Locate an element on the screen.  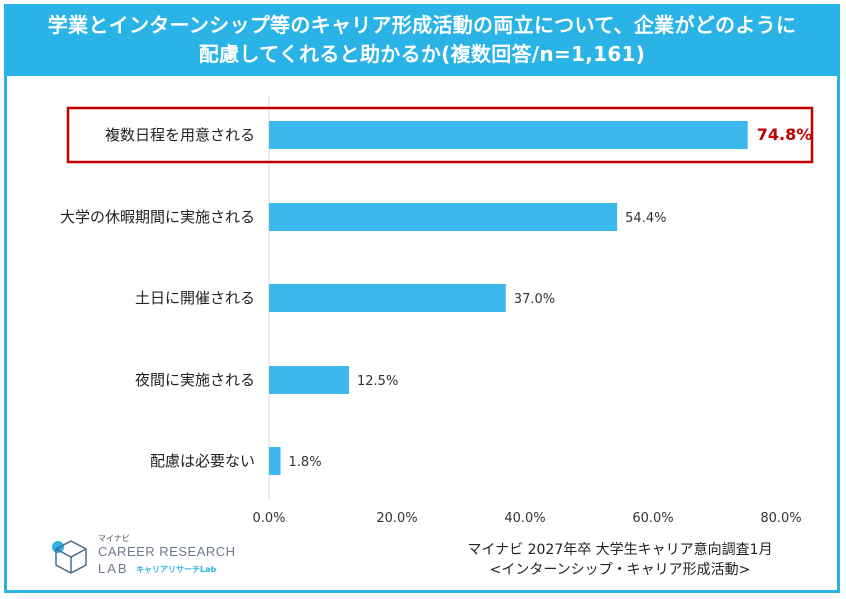
logo-line-2: LAB is located at coordinates (113, 568).